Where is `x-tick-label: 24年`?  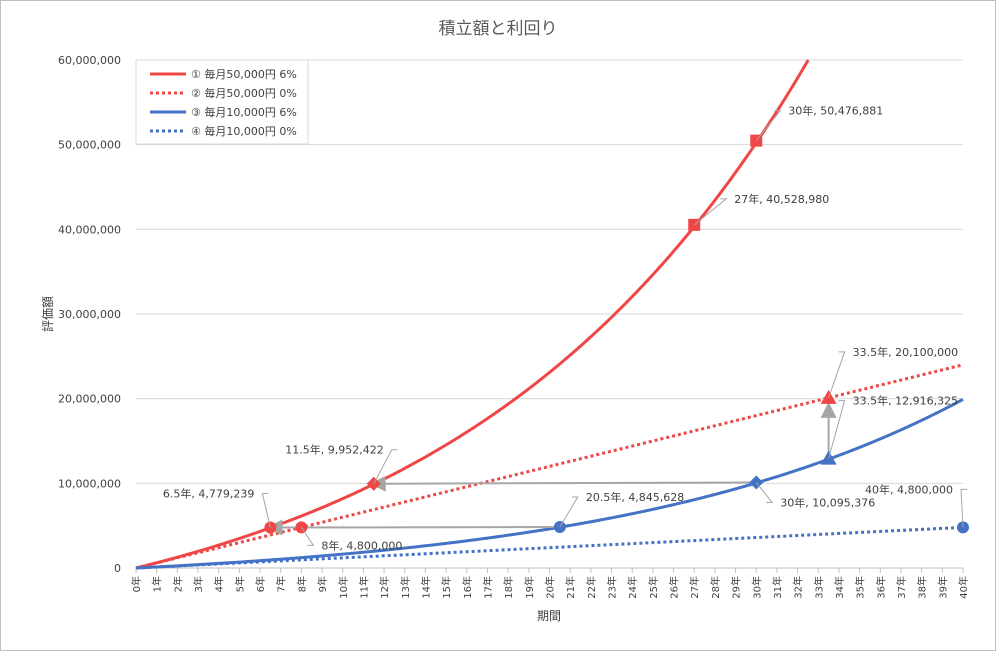
x-tick-label: 24年 is located at coordinates (632, 587).